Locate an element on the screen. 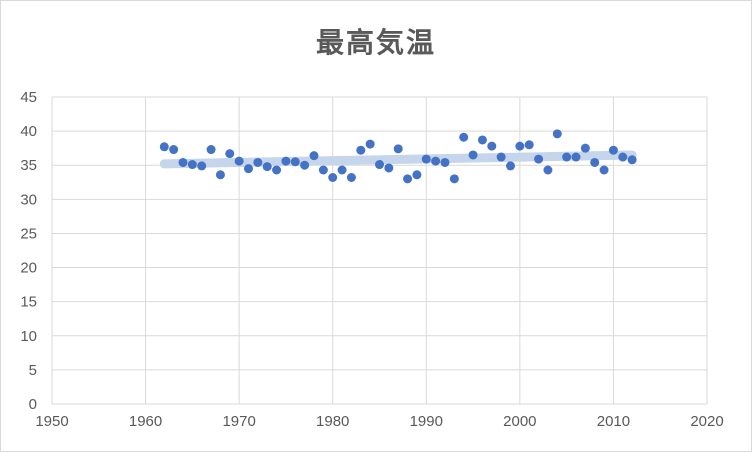 Image resolution: width=752 pixels, height=452 pixels. x-tick-label: 1990 is located at coordinates (426, 421).